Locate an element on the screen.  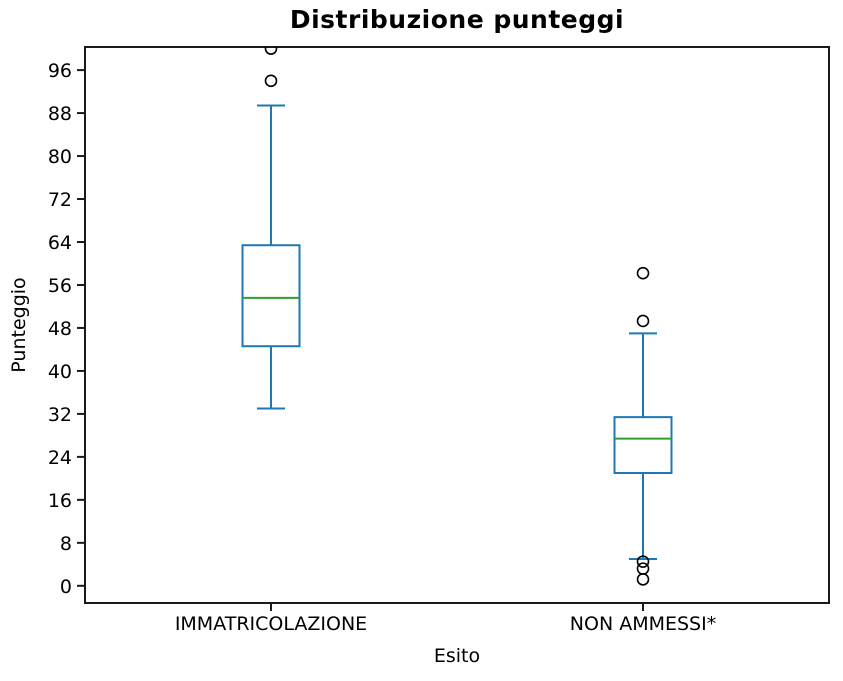
y-tick-label: 88 is located at coordinates (60, 114).